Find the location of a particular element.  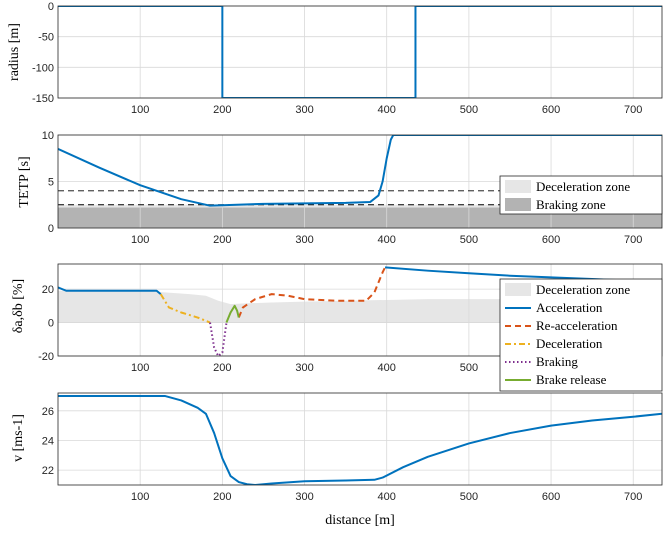

legend-label-braking-zone: Braking zone is located at coordinates (571, 204).